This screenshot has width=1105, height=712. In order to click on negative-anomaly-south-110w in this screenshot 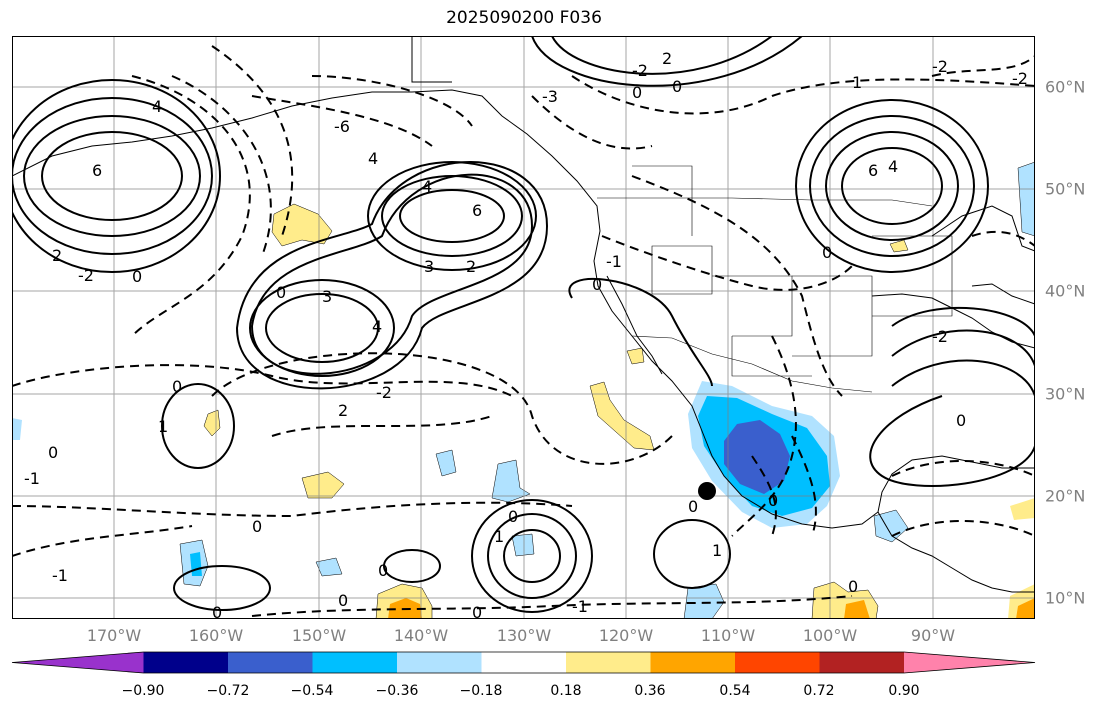, I will do `click(704, 601)`.